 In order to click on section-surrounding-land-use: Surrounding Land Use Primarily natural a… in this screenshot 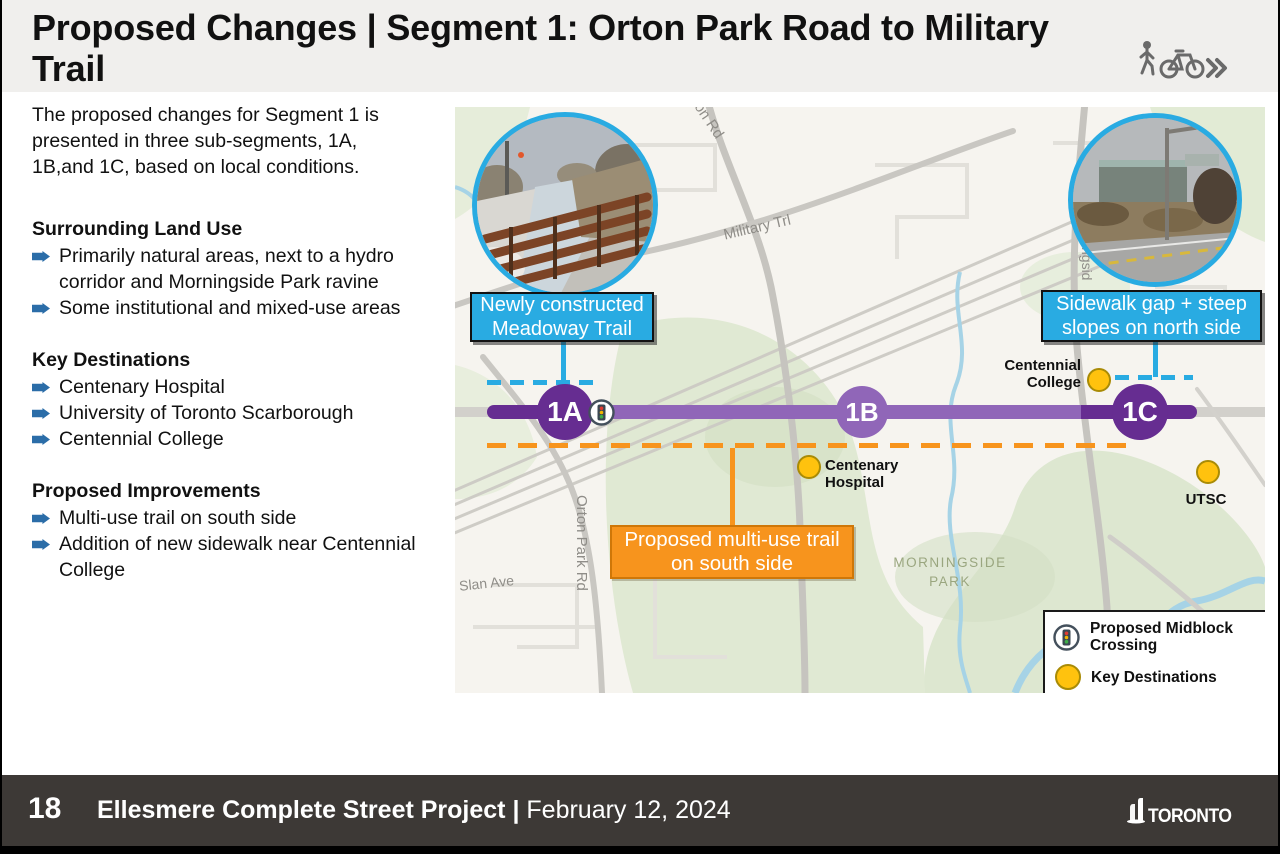, I will do `click(238, 268)`.